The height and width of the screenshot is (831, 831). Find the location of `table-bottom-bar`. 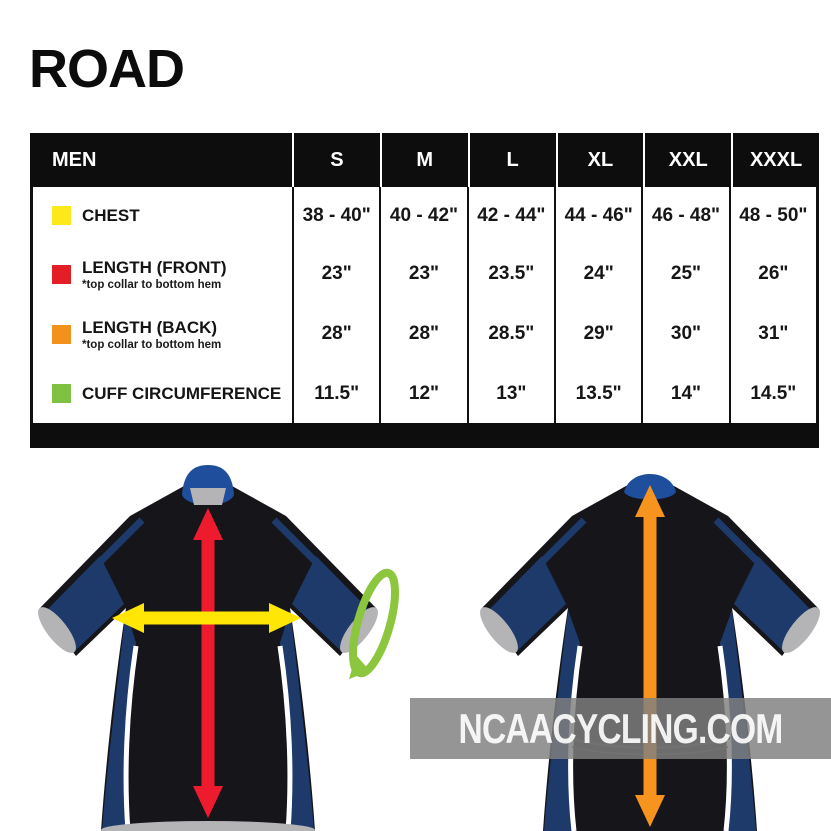

table-bottom-bar is located at coordinates (424, 435).